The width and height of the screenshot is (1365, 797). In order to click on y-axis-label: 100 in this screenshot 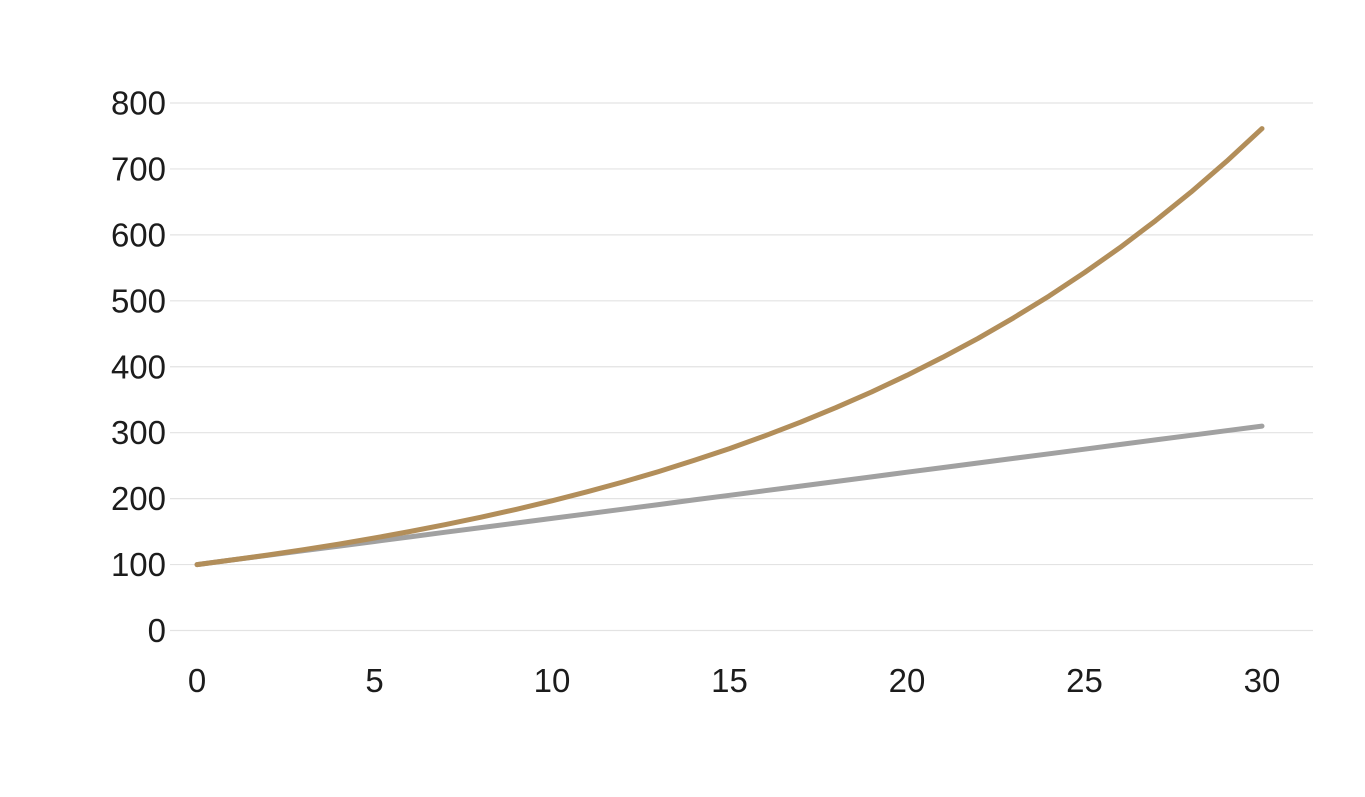, I will do `click(138, 564)`.